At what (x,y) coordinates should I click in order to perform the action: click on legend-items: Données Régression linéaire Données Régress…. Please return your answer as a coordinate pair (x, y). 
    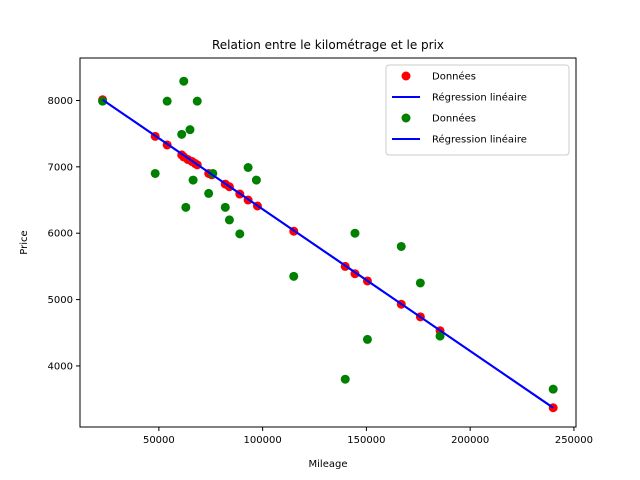
    Looking at the image, I should click on (459, 108).